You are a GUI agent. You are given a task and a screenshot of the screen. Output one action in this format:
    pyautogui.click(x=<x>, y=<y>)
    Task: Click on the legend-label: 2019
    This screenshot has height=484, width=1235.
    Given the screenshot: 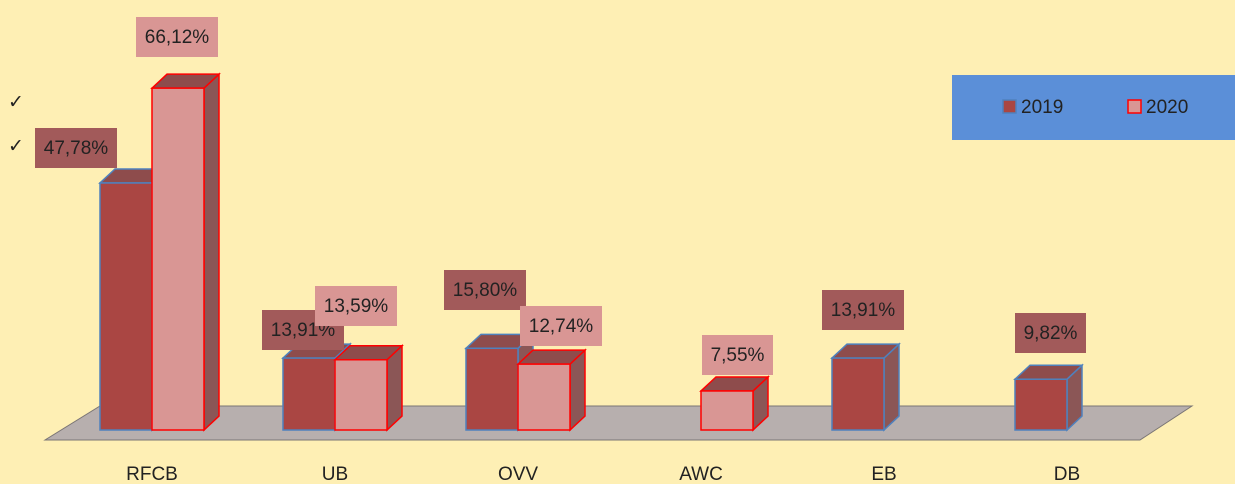 What is the action you would take?
    pyautogui.click(x=1042, y=107)
    